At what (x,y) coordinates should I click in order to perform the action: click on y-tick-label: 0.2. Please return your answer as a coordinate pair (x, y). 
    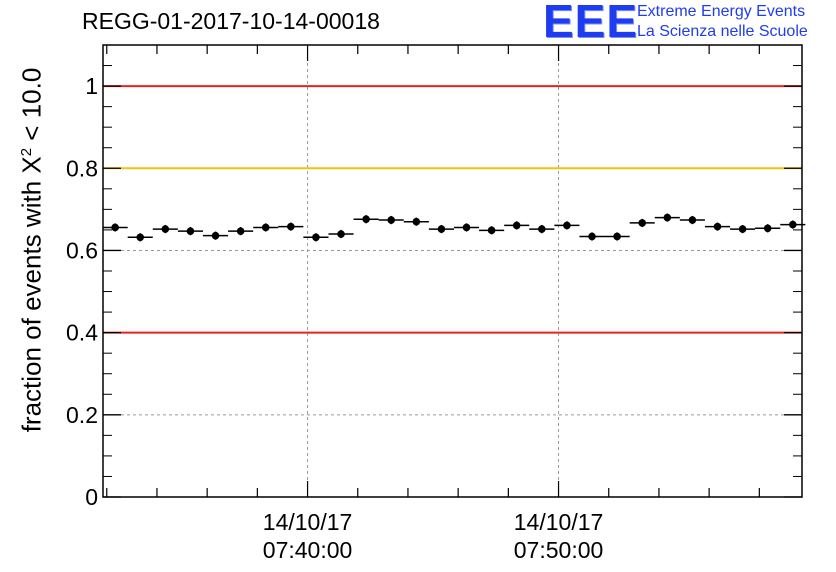
    Looking at the image, I should click on (82, 415).